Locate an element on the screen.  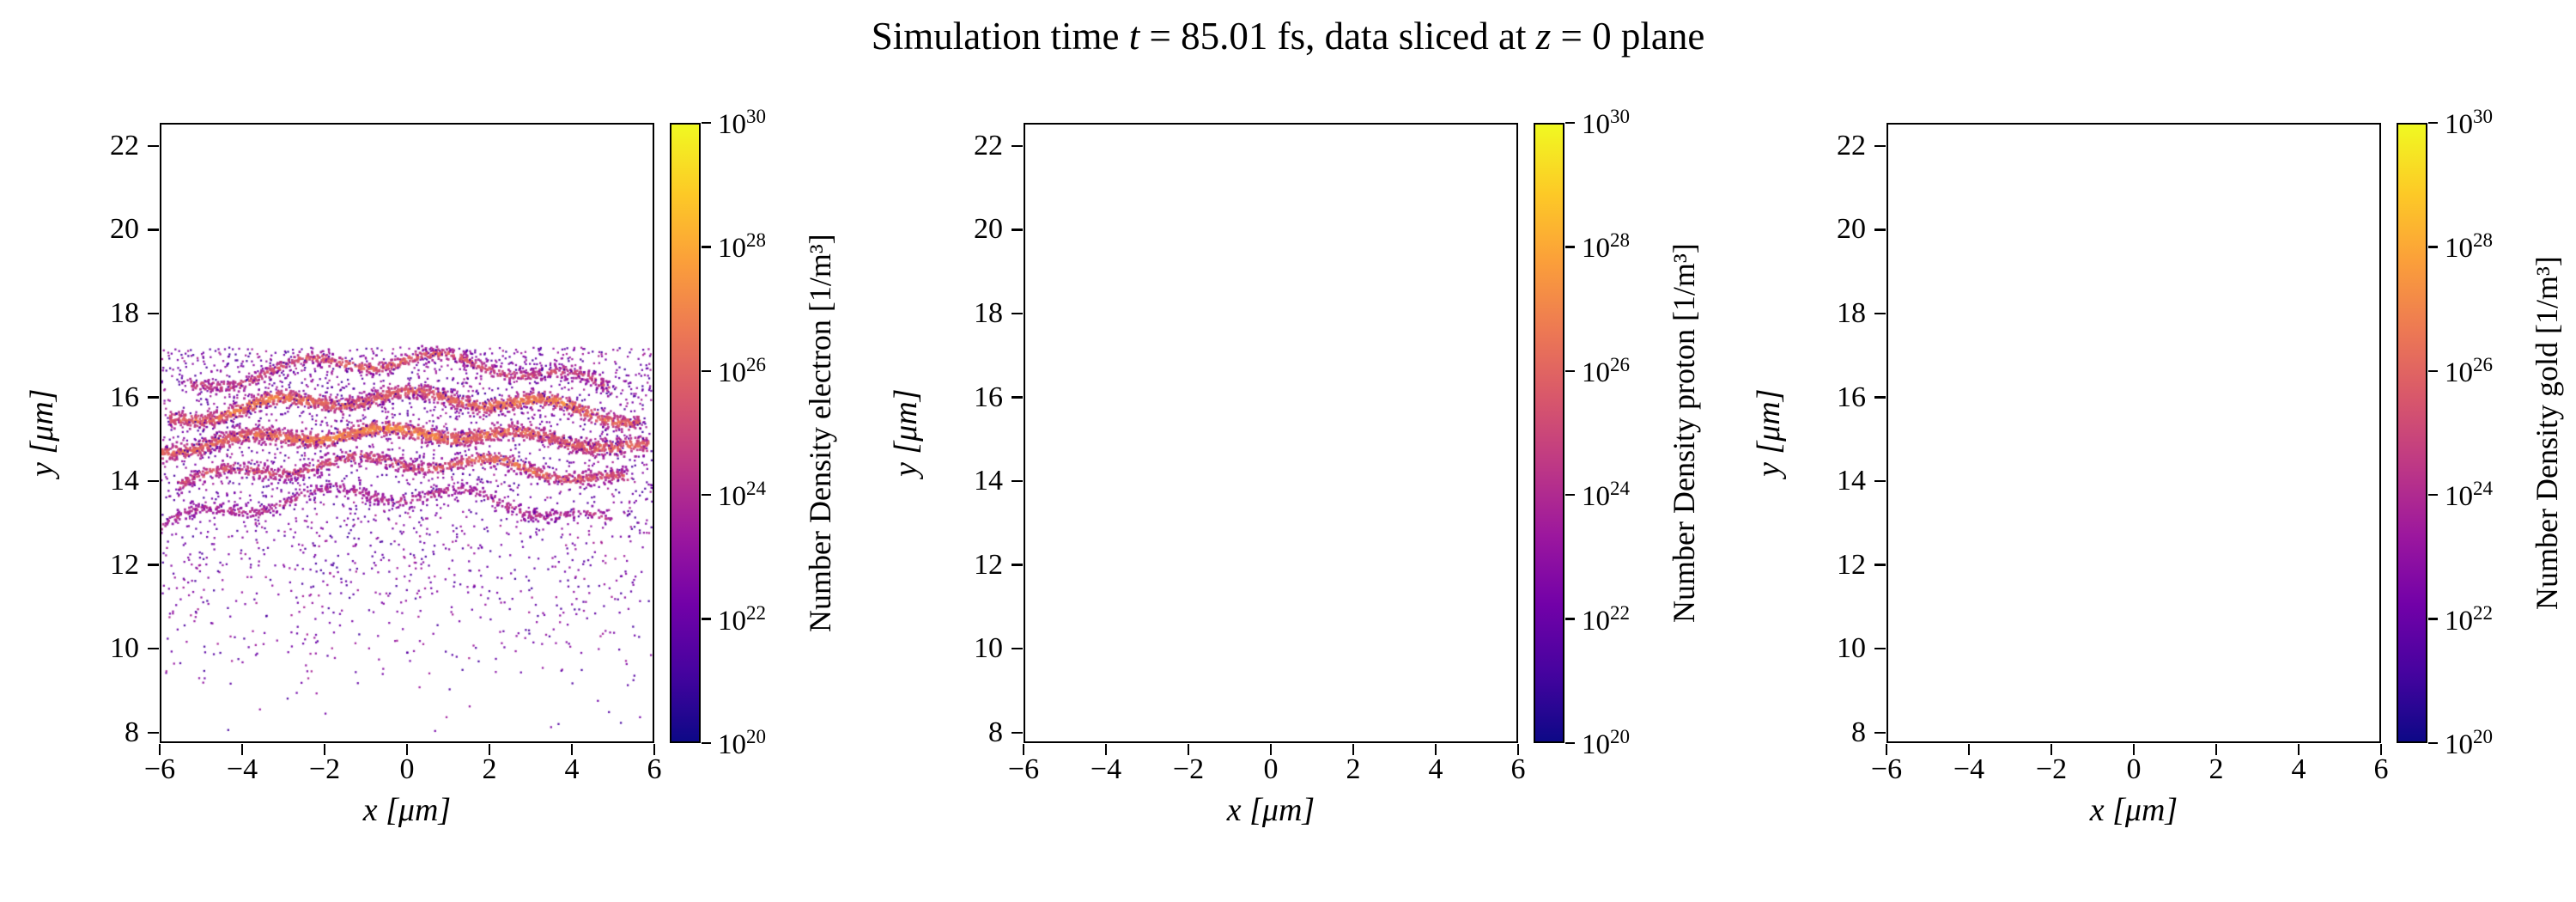
colorbar-gradient-gold is located at coordinates (2412, 433).